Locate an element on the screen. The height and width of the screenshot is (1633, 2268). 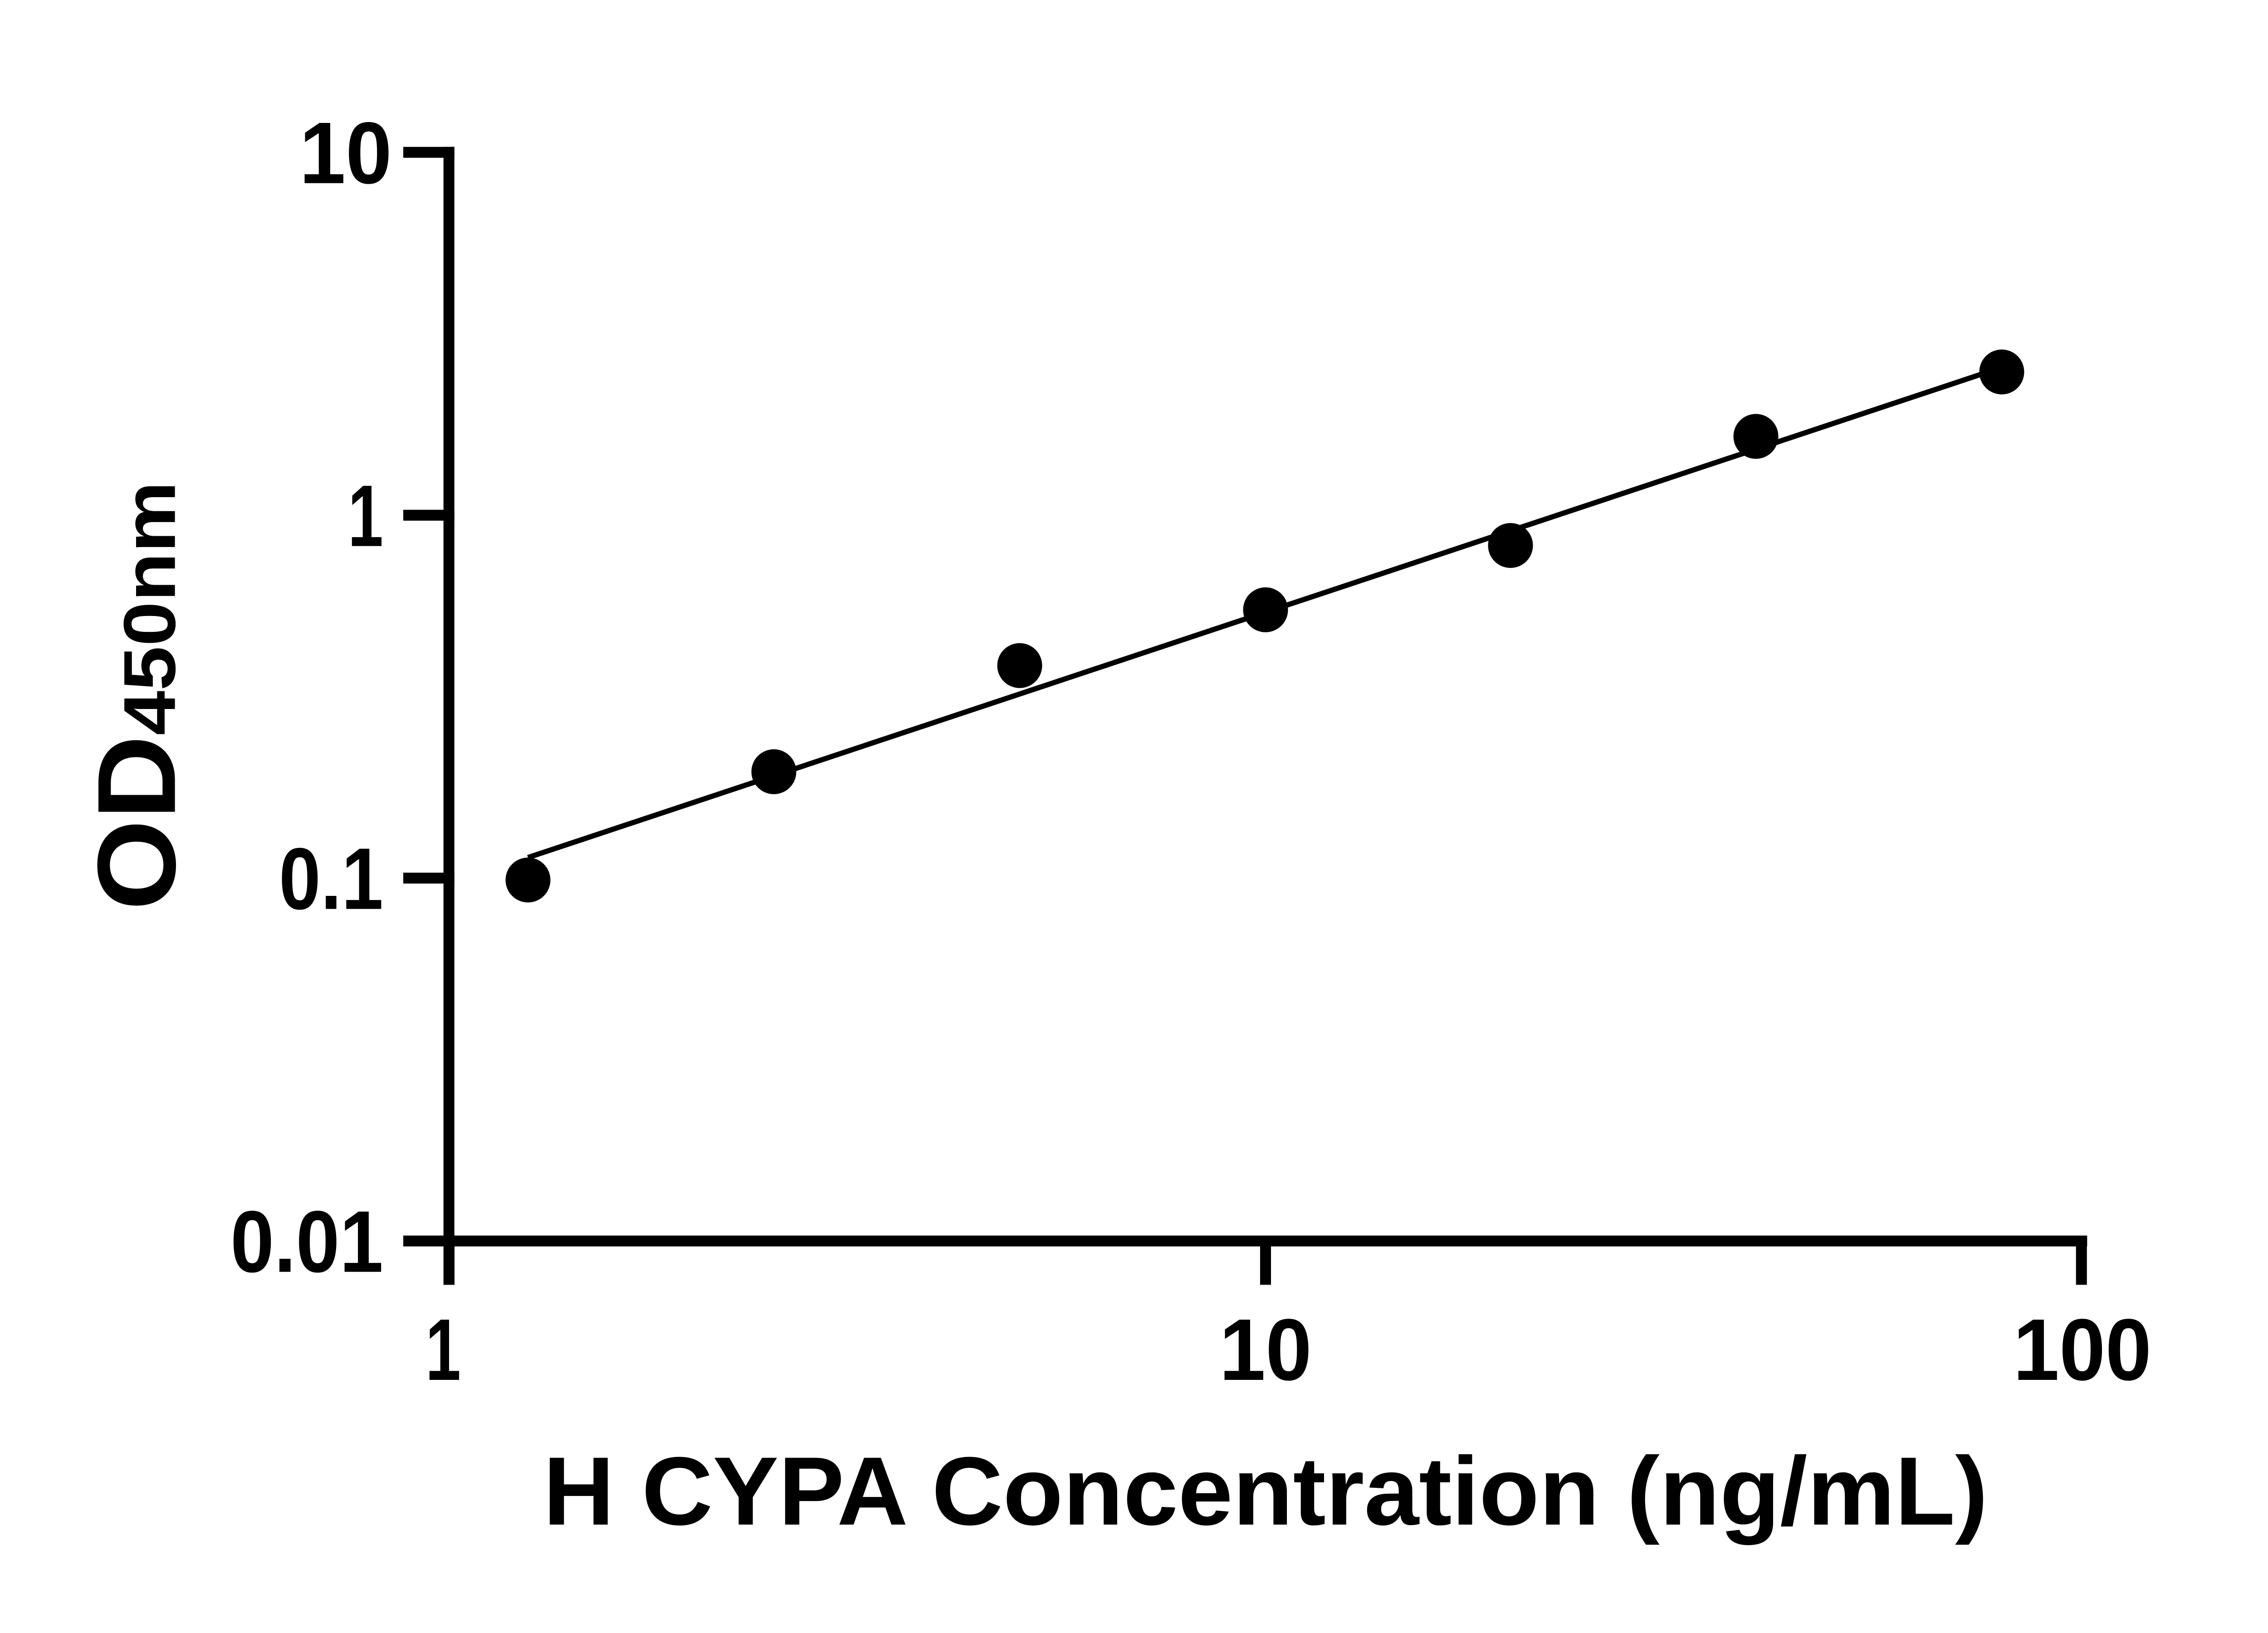
svg-text: 100 is located at coordinates (2082, 1349).